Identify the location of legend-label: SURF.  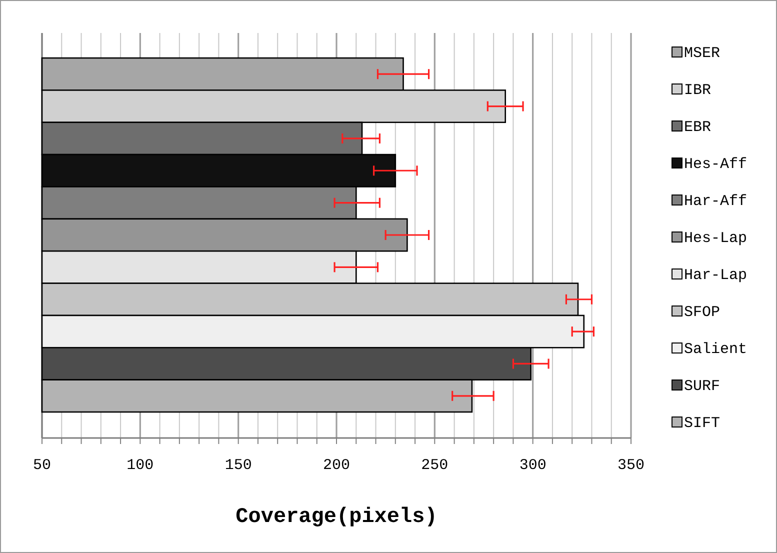
(702, 386).